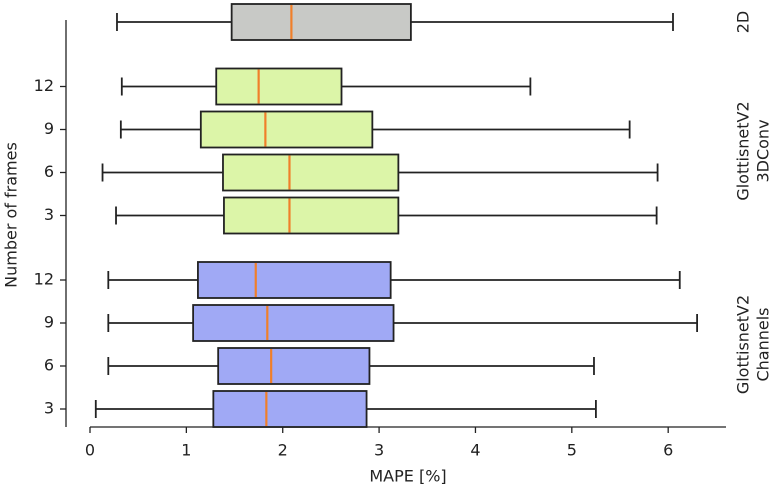 The height and width of the screenshot is (489, 776). I want to click on group-label: 2D, so click(743, 22).